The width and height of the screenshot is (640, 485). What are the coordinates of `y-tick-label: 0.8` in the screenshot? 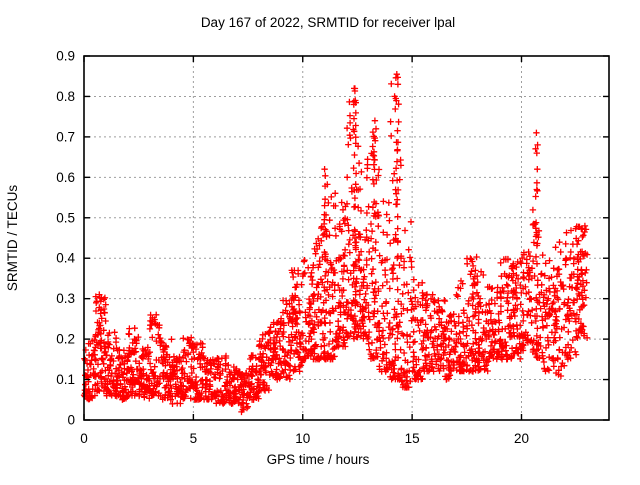 It's located at (65, 96).